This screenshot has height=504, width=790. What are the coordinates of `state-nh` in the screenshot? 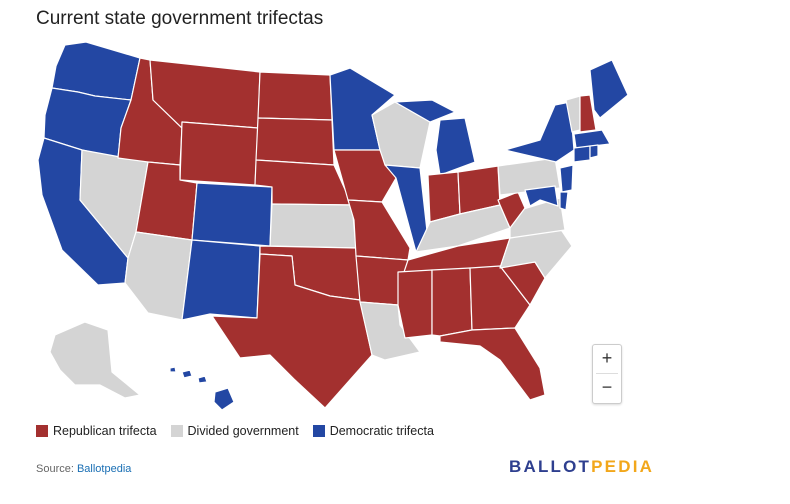 It's located at (588, 113).